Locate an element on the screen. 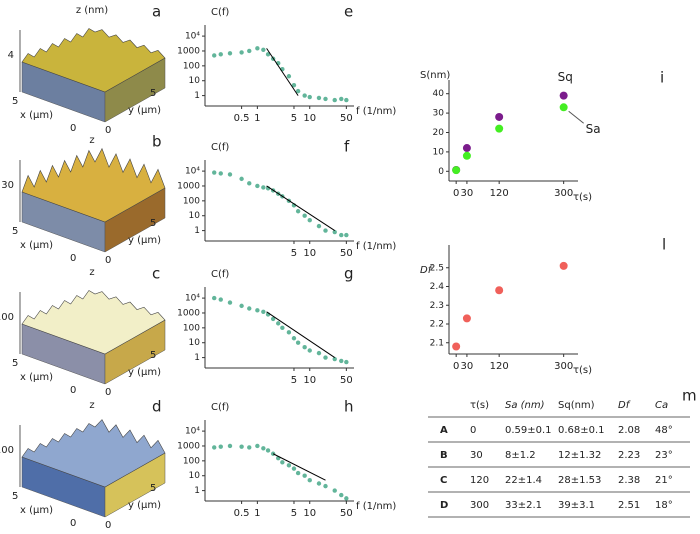 This screenshot has width=700, height=534. x-label: x (μm) is located at coordinates (36, 245).